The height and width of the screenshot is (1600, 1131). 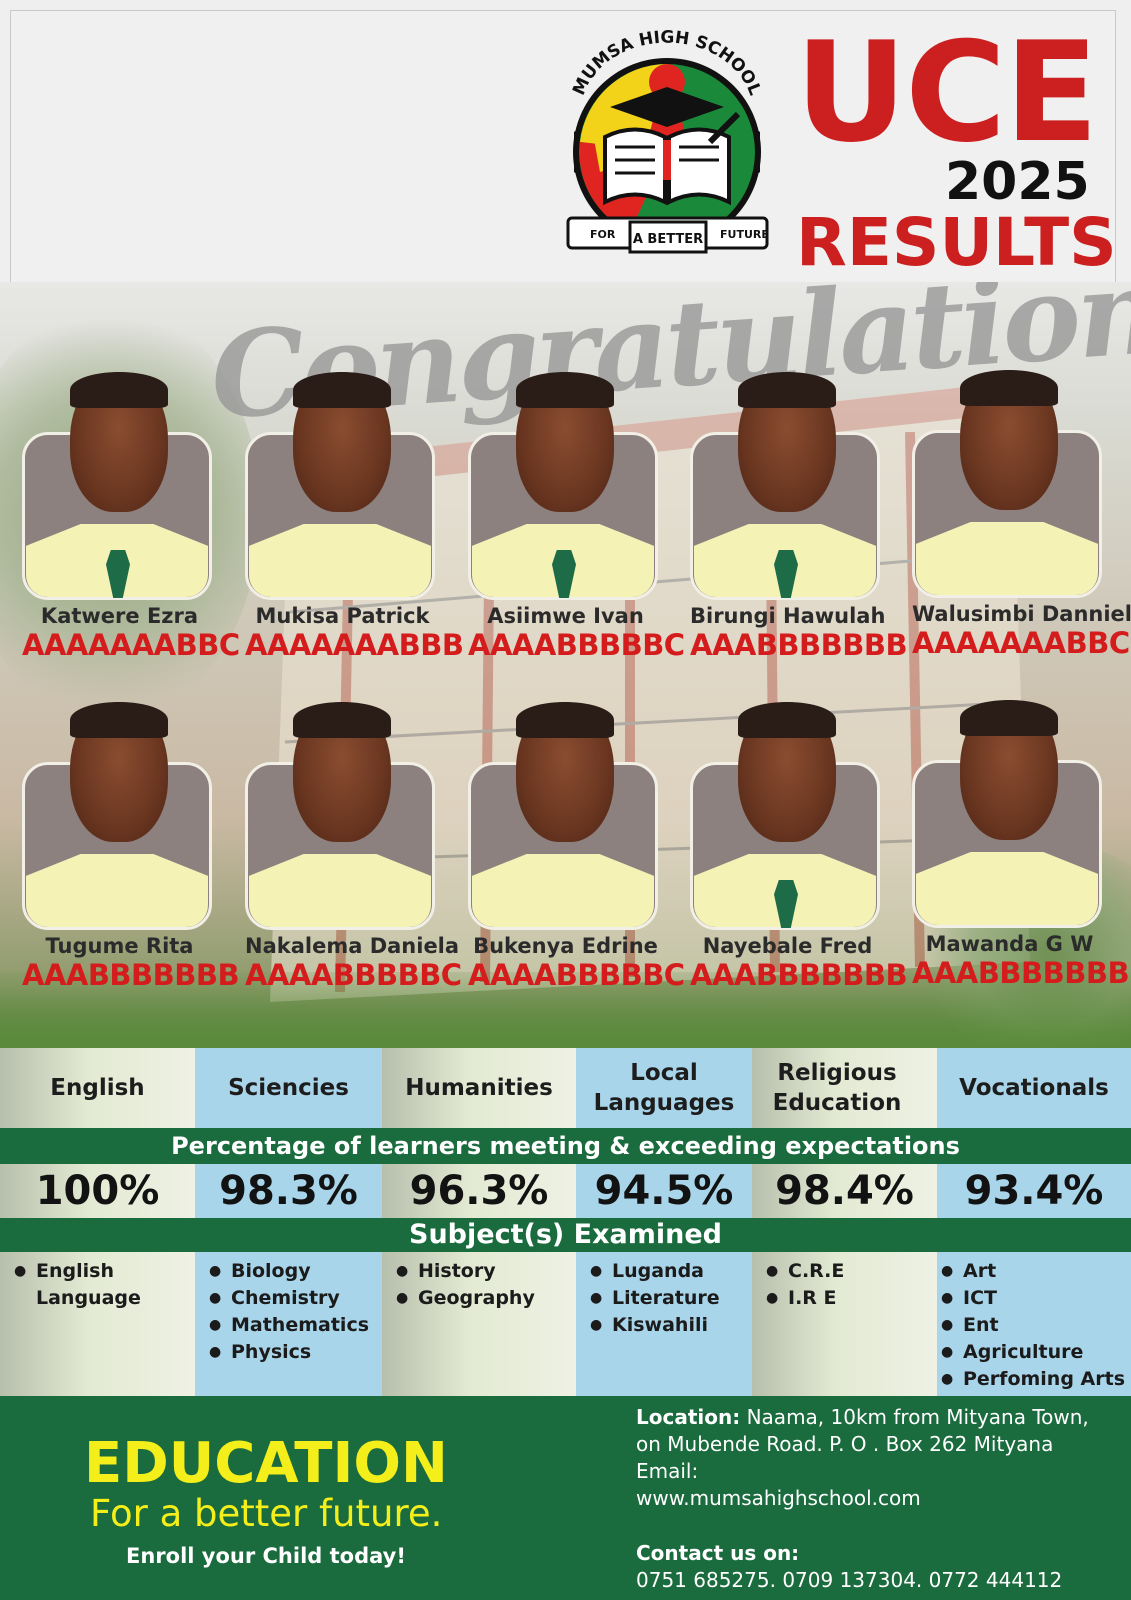 I want to click on subject-item: Biology, so click(x=293, y=1271).